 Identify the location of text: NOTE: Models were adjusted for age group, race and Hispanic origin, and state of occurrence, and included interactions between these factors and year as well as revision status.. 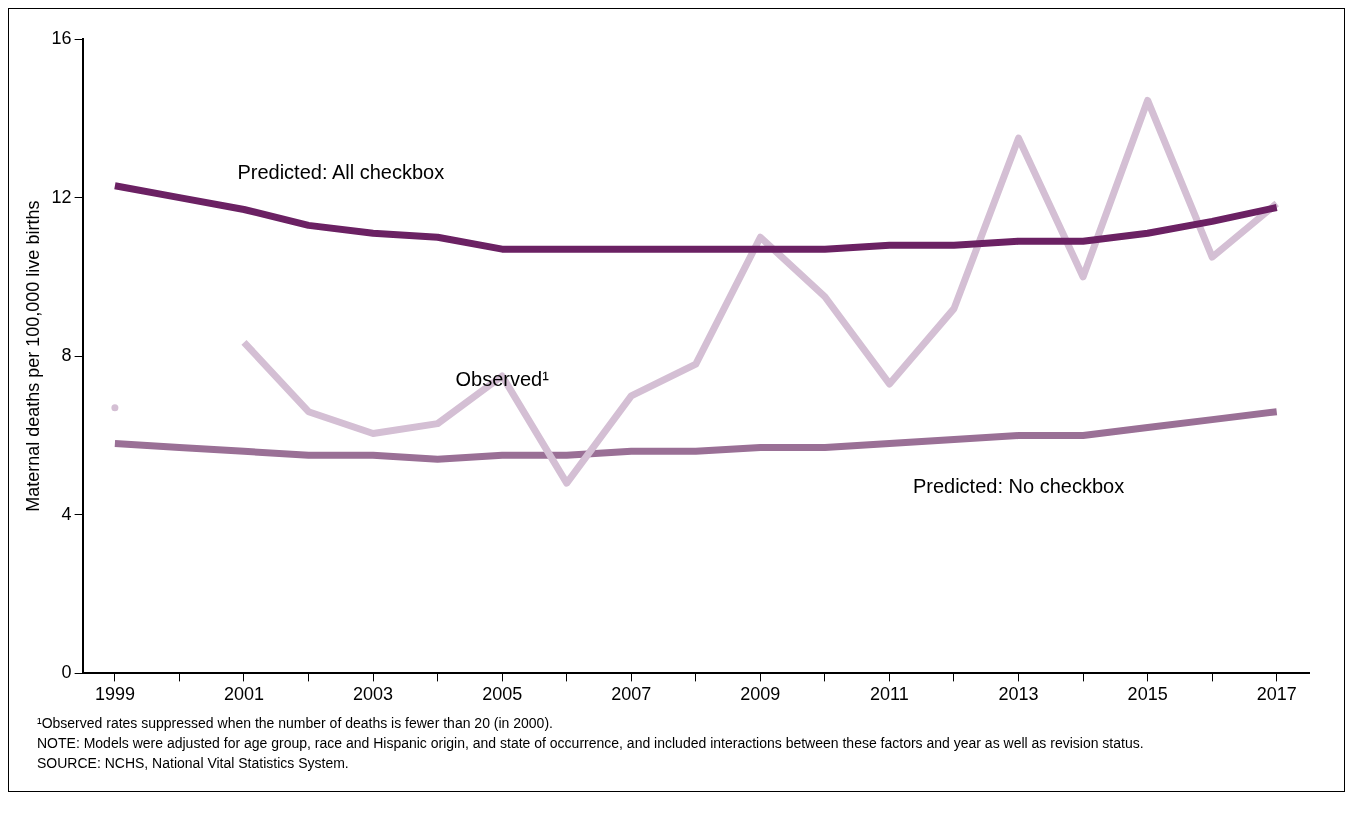
(591, 743).